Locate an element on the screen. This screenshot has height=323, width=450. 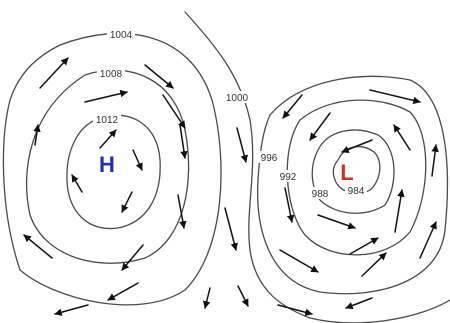
svg-text: 1012 is located at coordinates (107, 120).